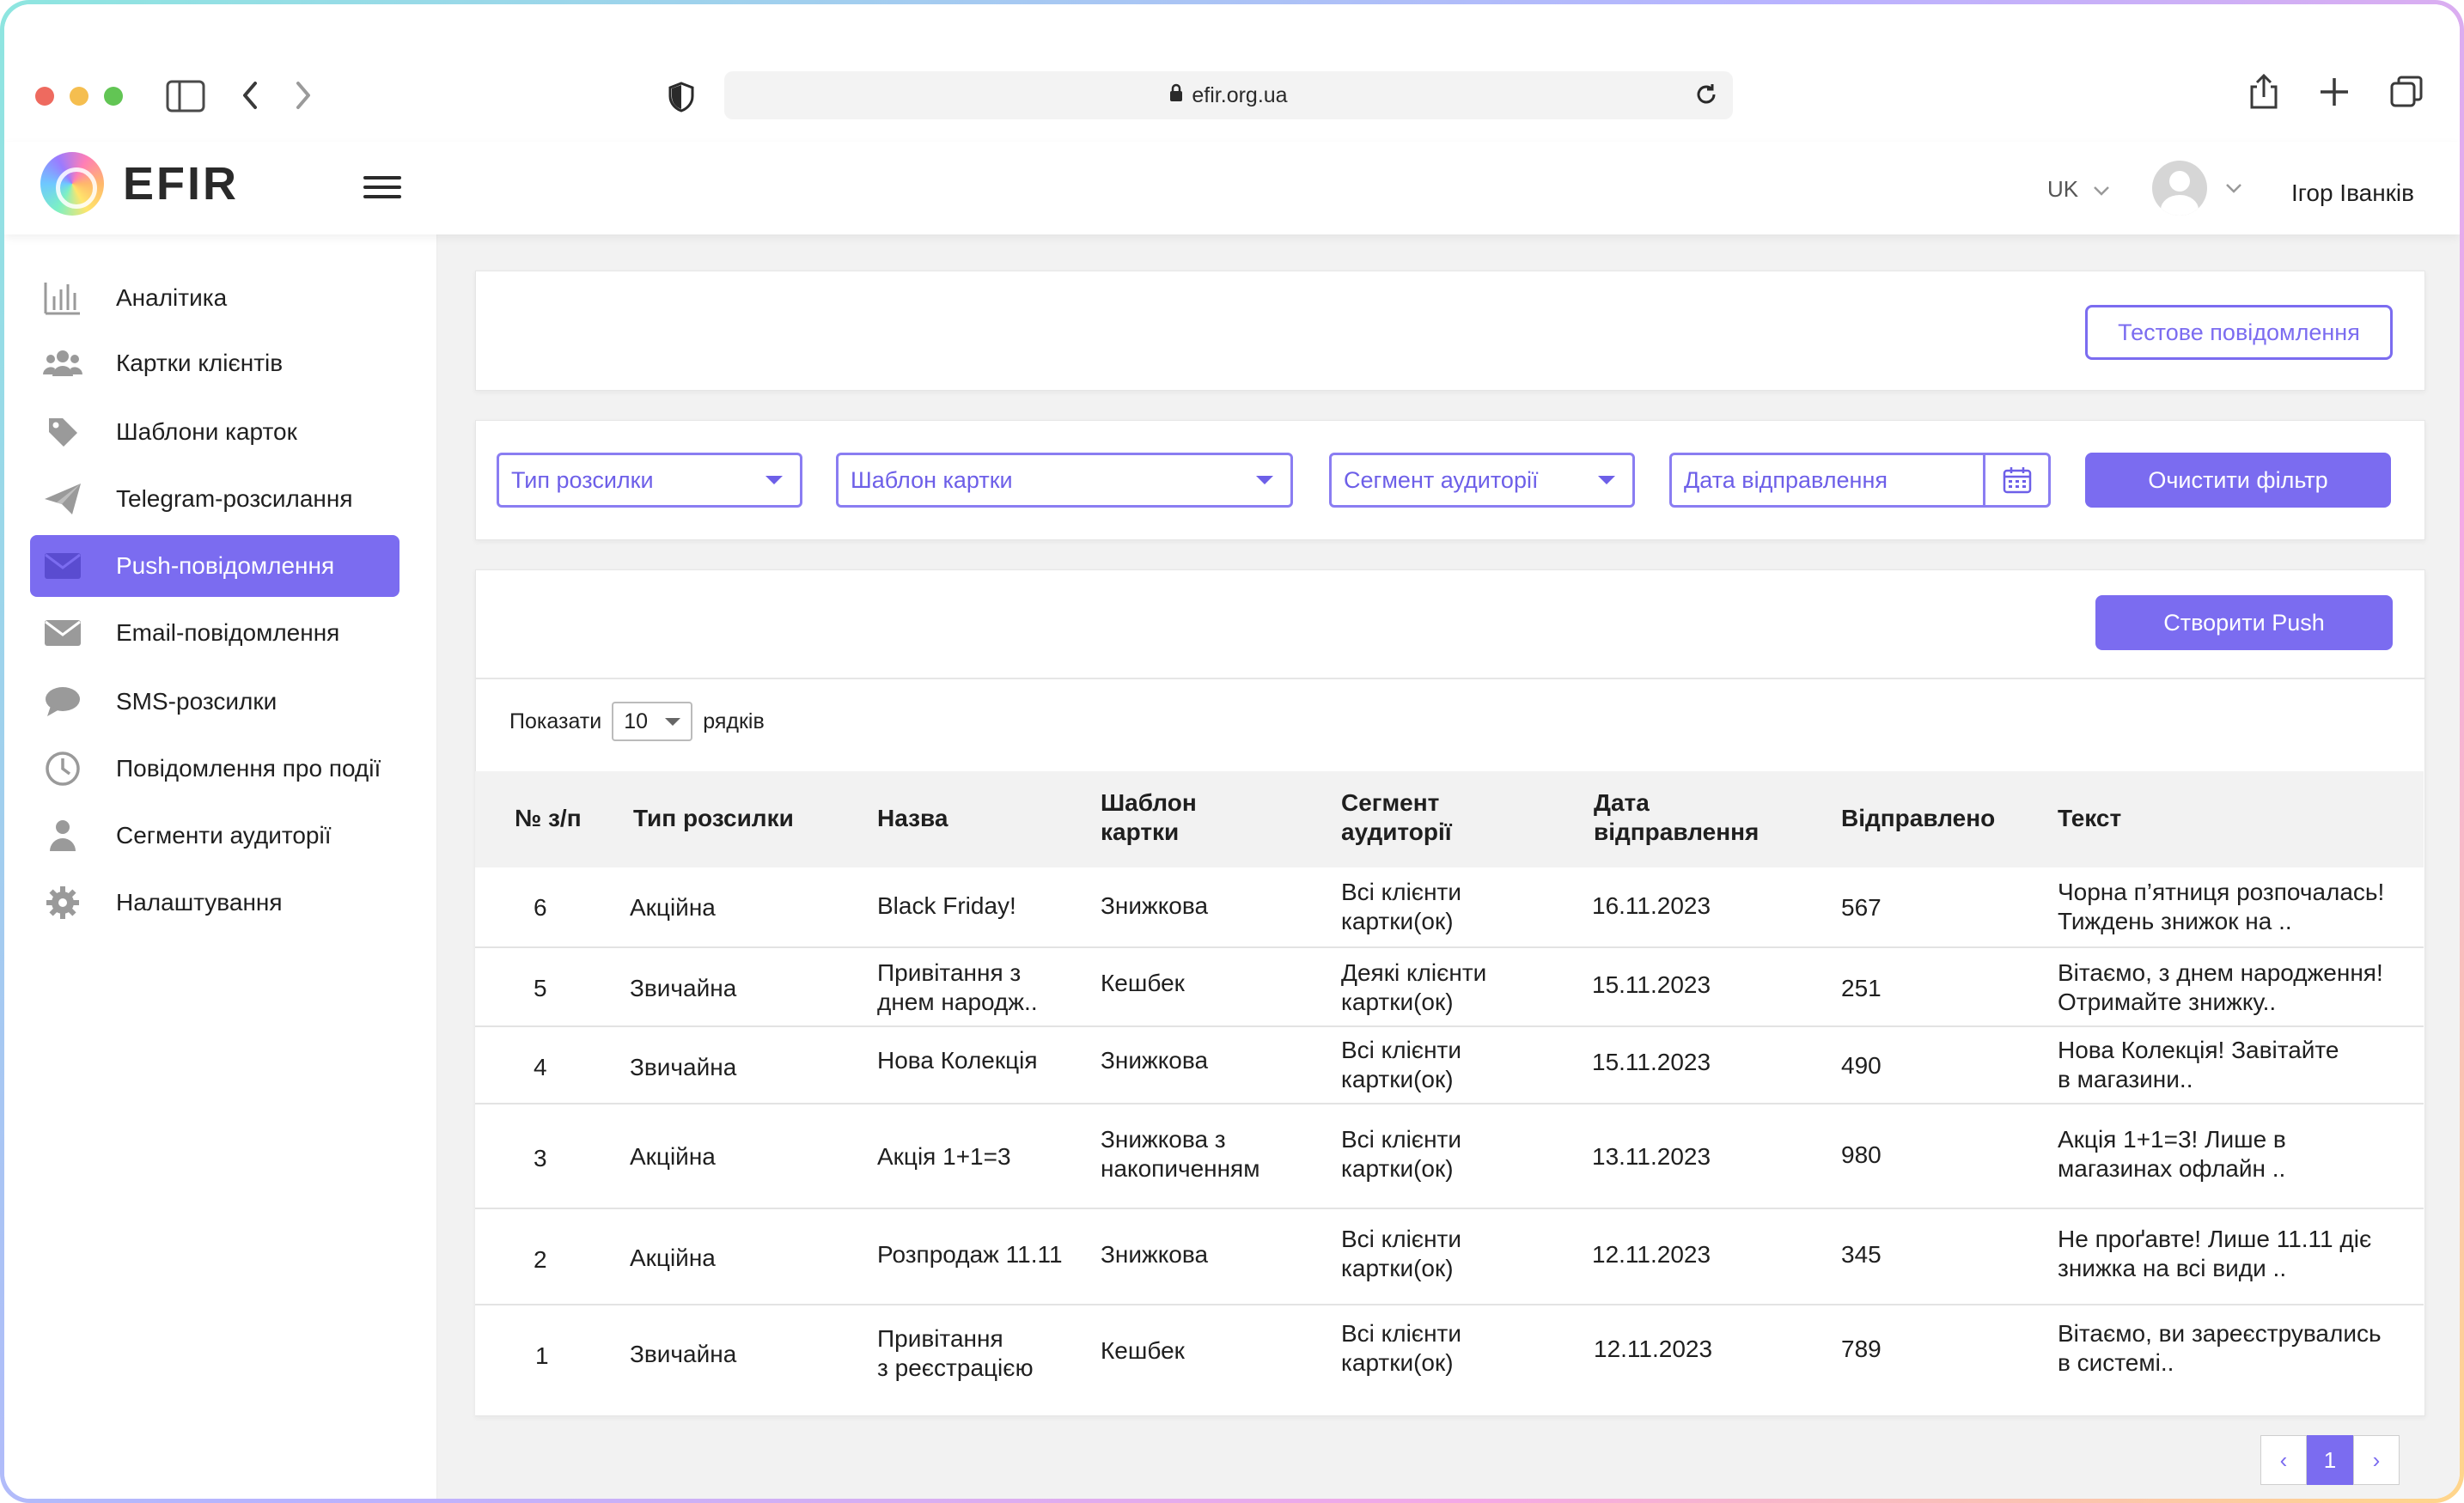 The height and width of the screenshot is (1503, 2464). I want to click on sidebar-item-sms: SMS-розсилки, so click(214, 702).